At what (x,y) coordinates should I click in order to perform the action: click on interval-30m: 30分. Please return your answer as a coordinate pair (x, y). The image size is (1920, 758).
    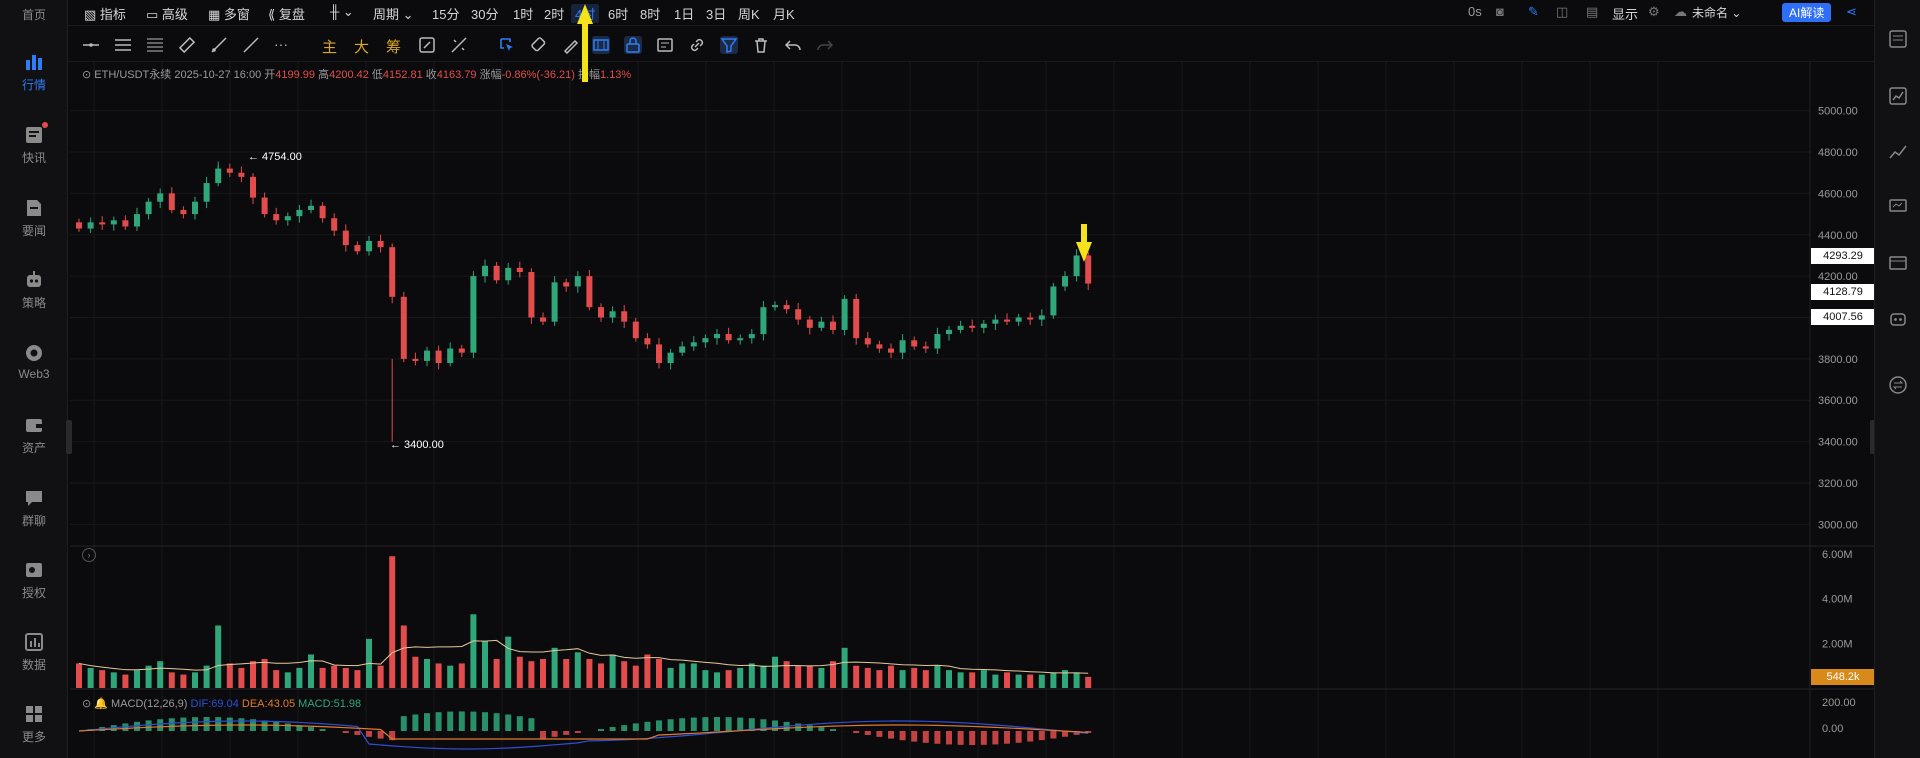
    Looking at the image, I should click on (485, 14).